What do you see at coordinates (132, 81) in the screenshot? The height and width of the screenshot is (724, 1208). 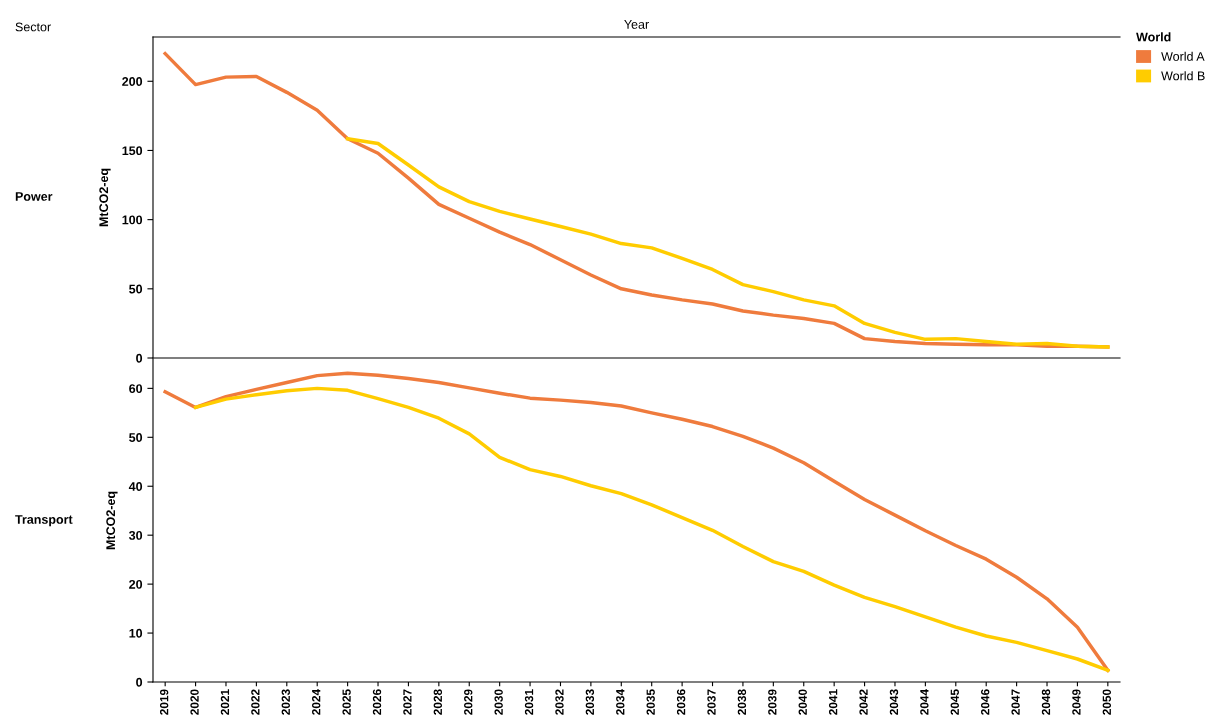 I see `y-tick-label: 200` at bounding box center [132, 81].